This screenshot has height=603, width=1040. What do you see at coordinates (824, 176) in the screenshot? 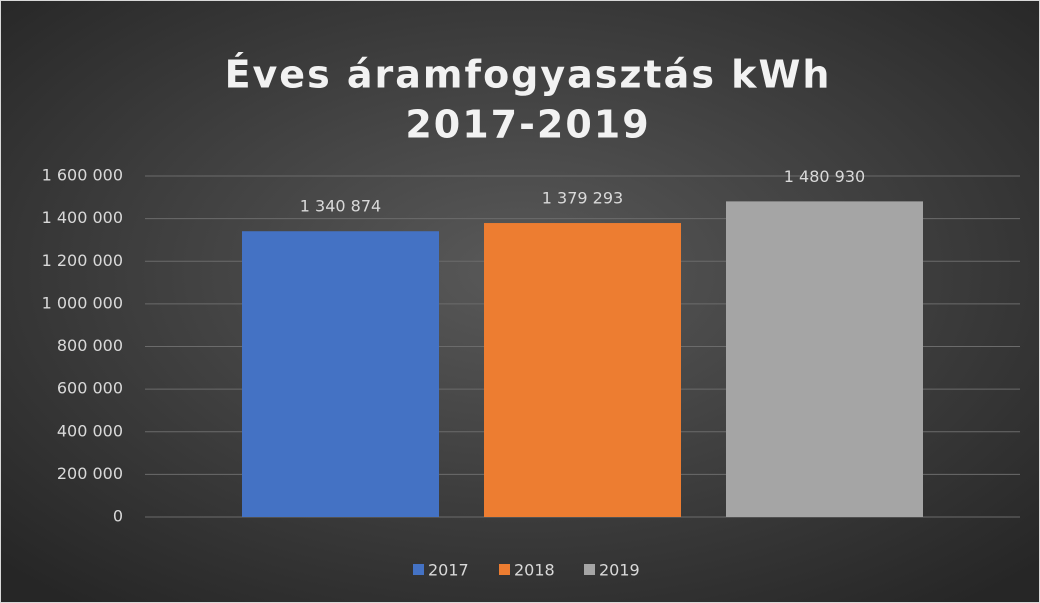
I see `data-label: 1 480 930` at bounding box center [824, 176].